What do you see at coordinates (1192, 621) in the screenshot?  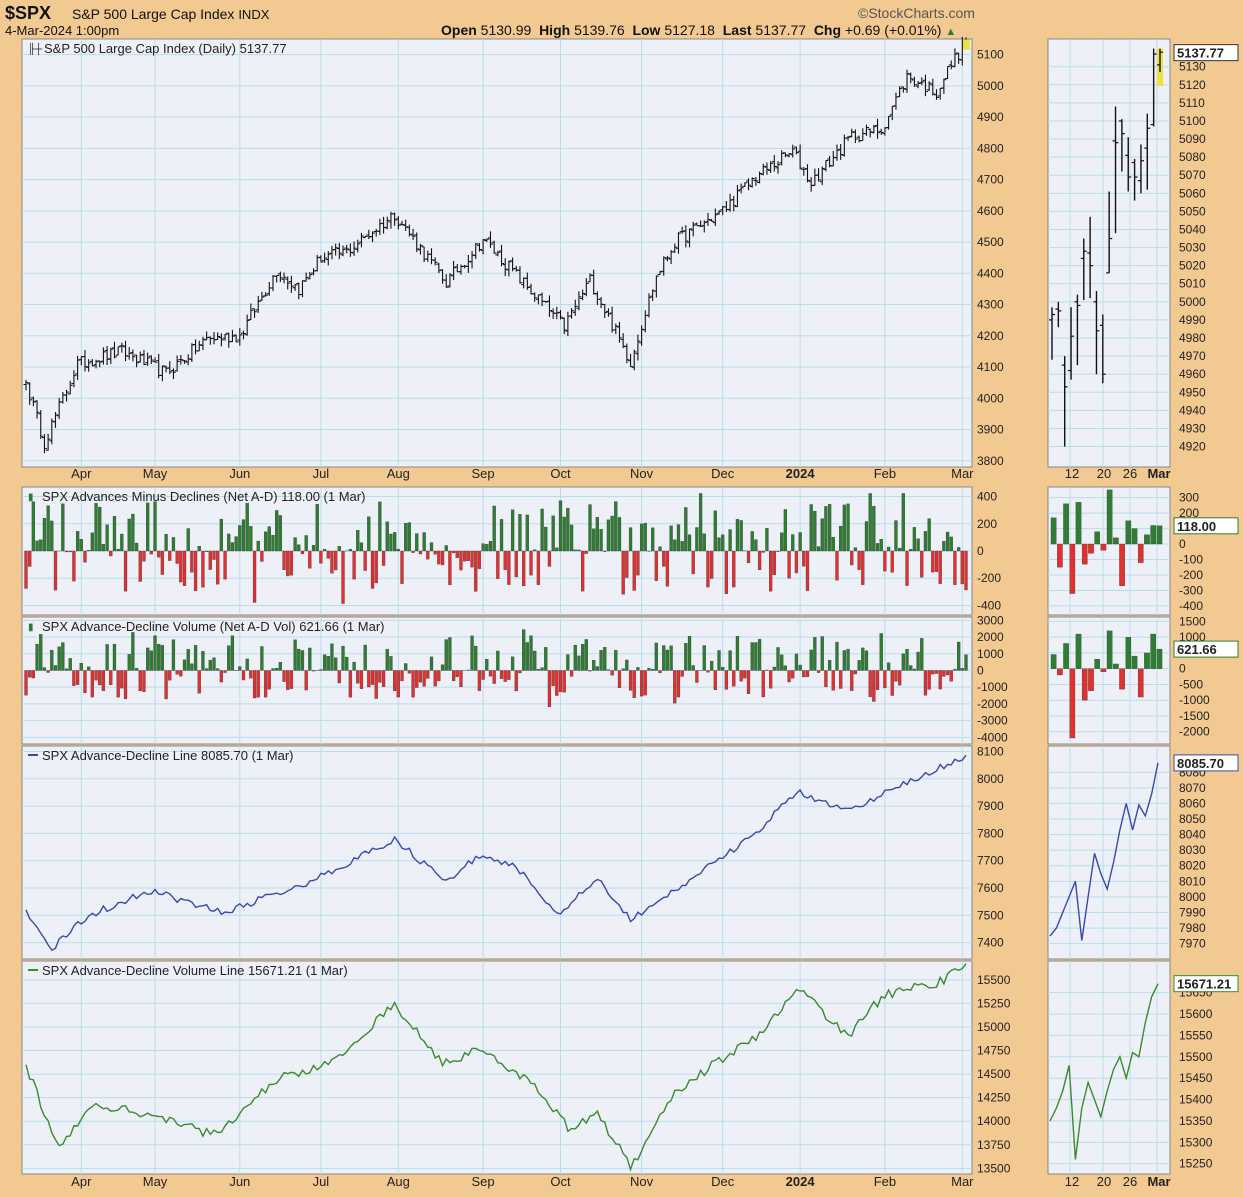 I see `zoom-y-tick-label-net-ad-vol: 1500` at bounding box center [1192, 621].